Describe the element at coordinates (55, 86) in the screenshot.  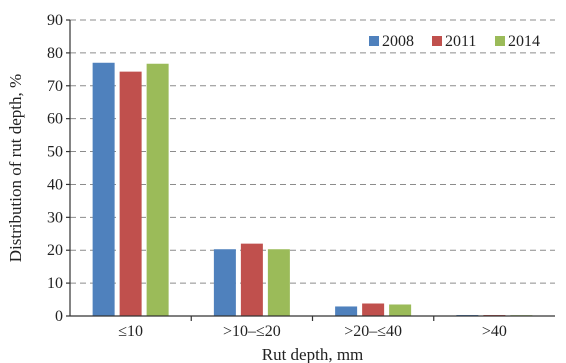
I see `y-tick-label: 70` at that location.